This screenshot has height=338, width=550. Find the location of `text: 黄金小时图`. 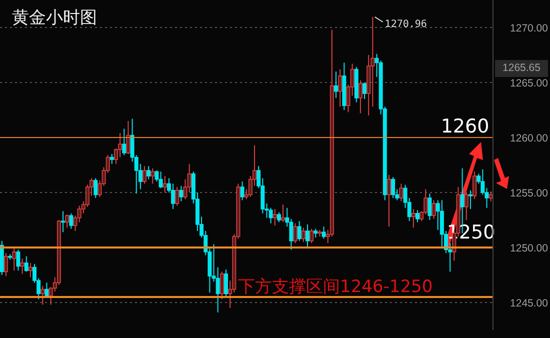

text: 黄金小时图 is located at coordinates (54, 18).